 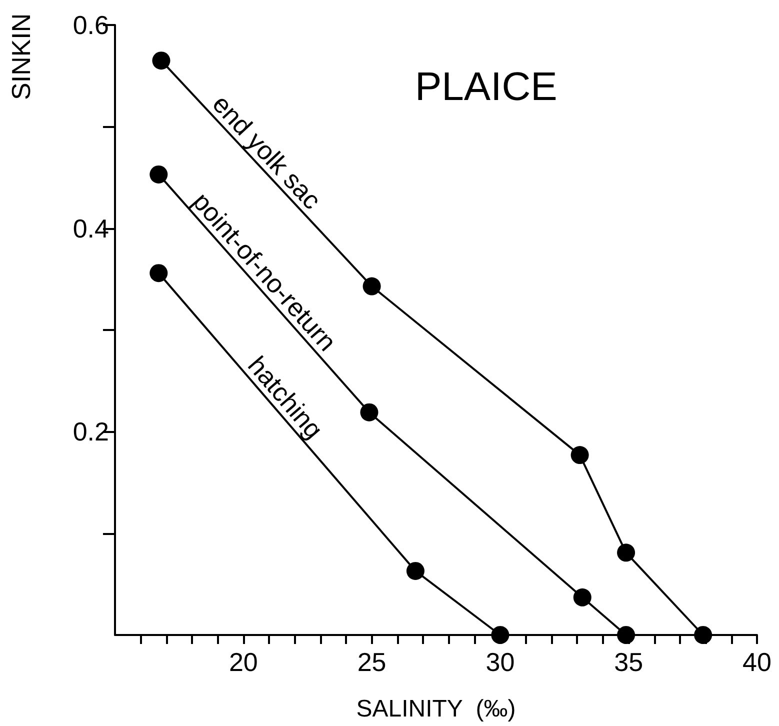 I want to click on x-tick-label: 40, so click(x=757, y=662).